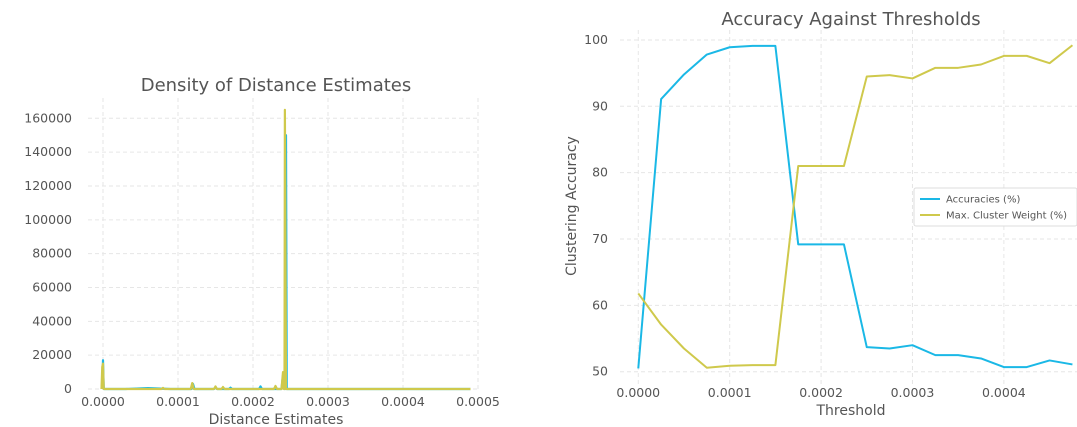 Image resolution: width=1077 pixels, height=427 pixels. Describe the element at coordinates (851, 411) in the screenshot. I see `accuracy-x-axis-label: Threshold` at that location.